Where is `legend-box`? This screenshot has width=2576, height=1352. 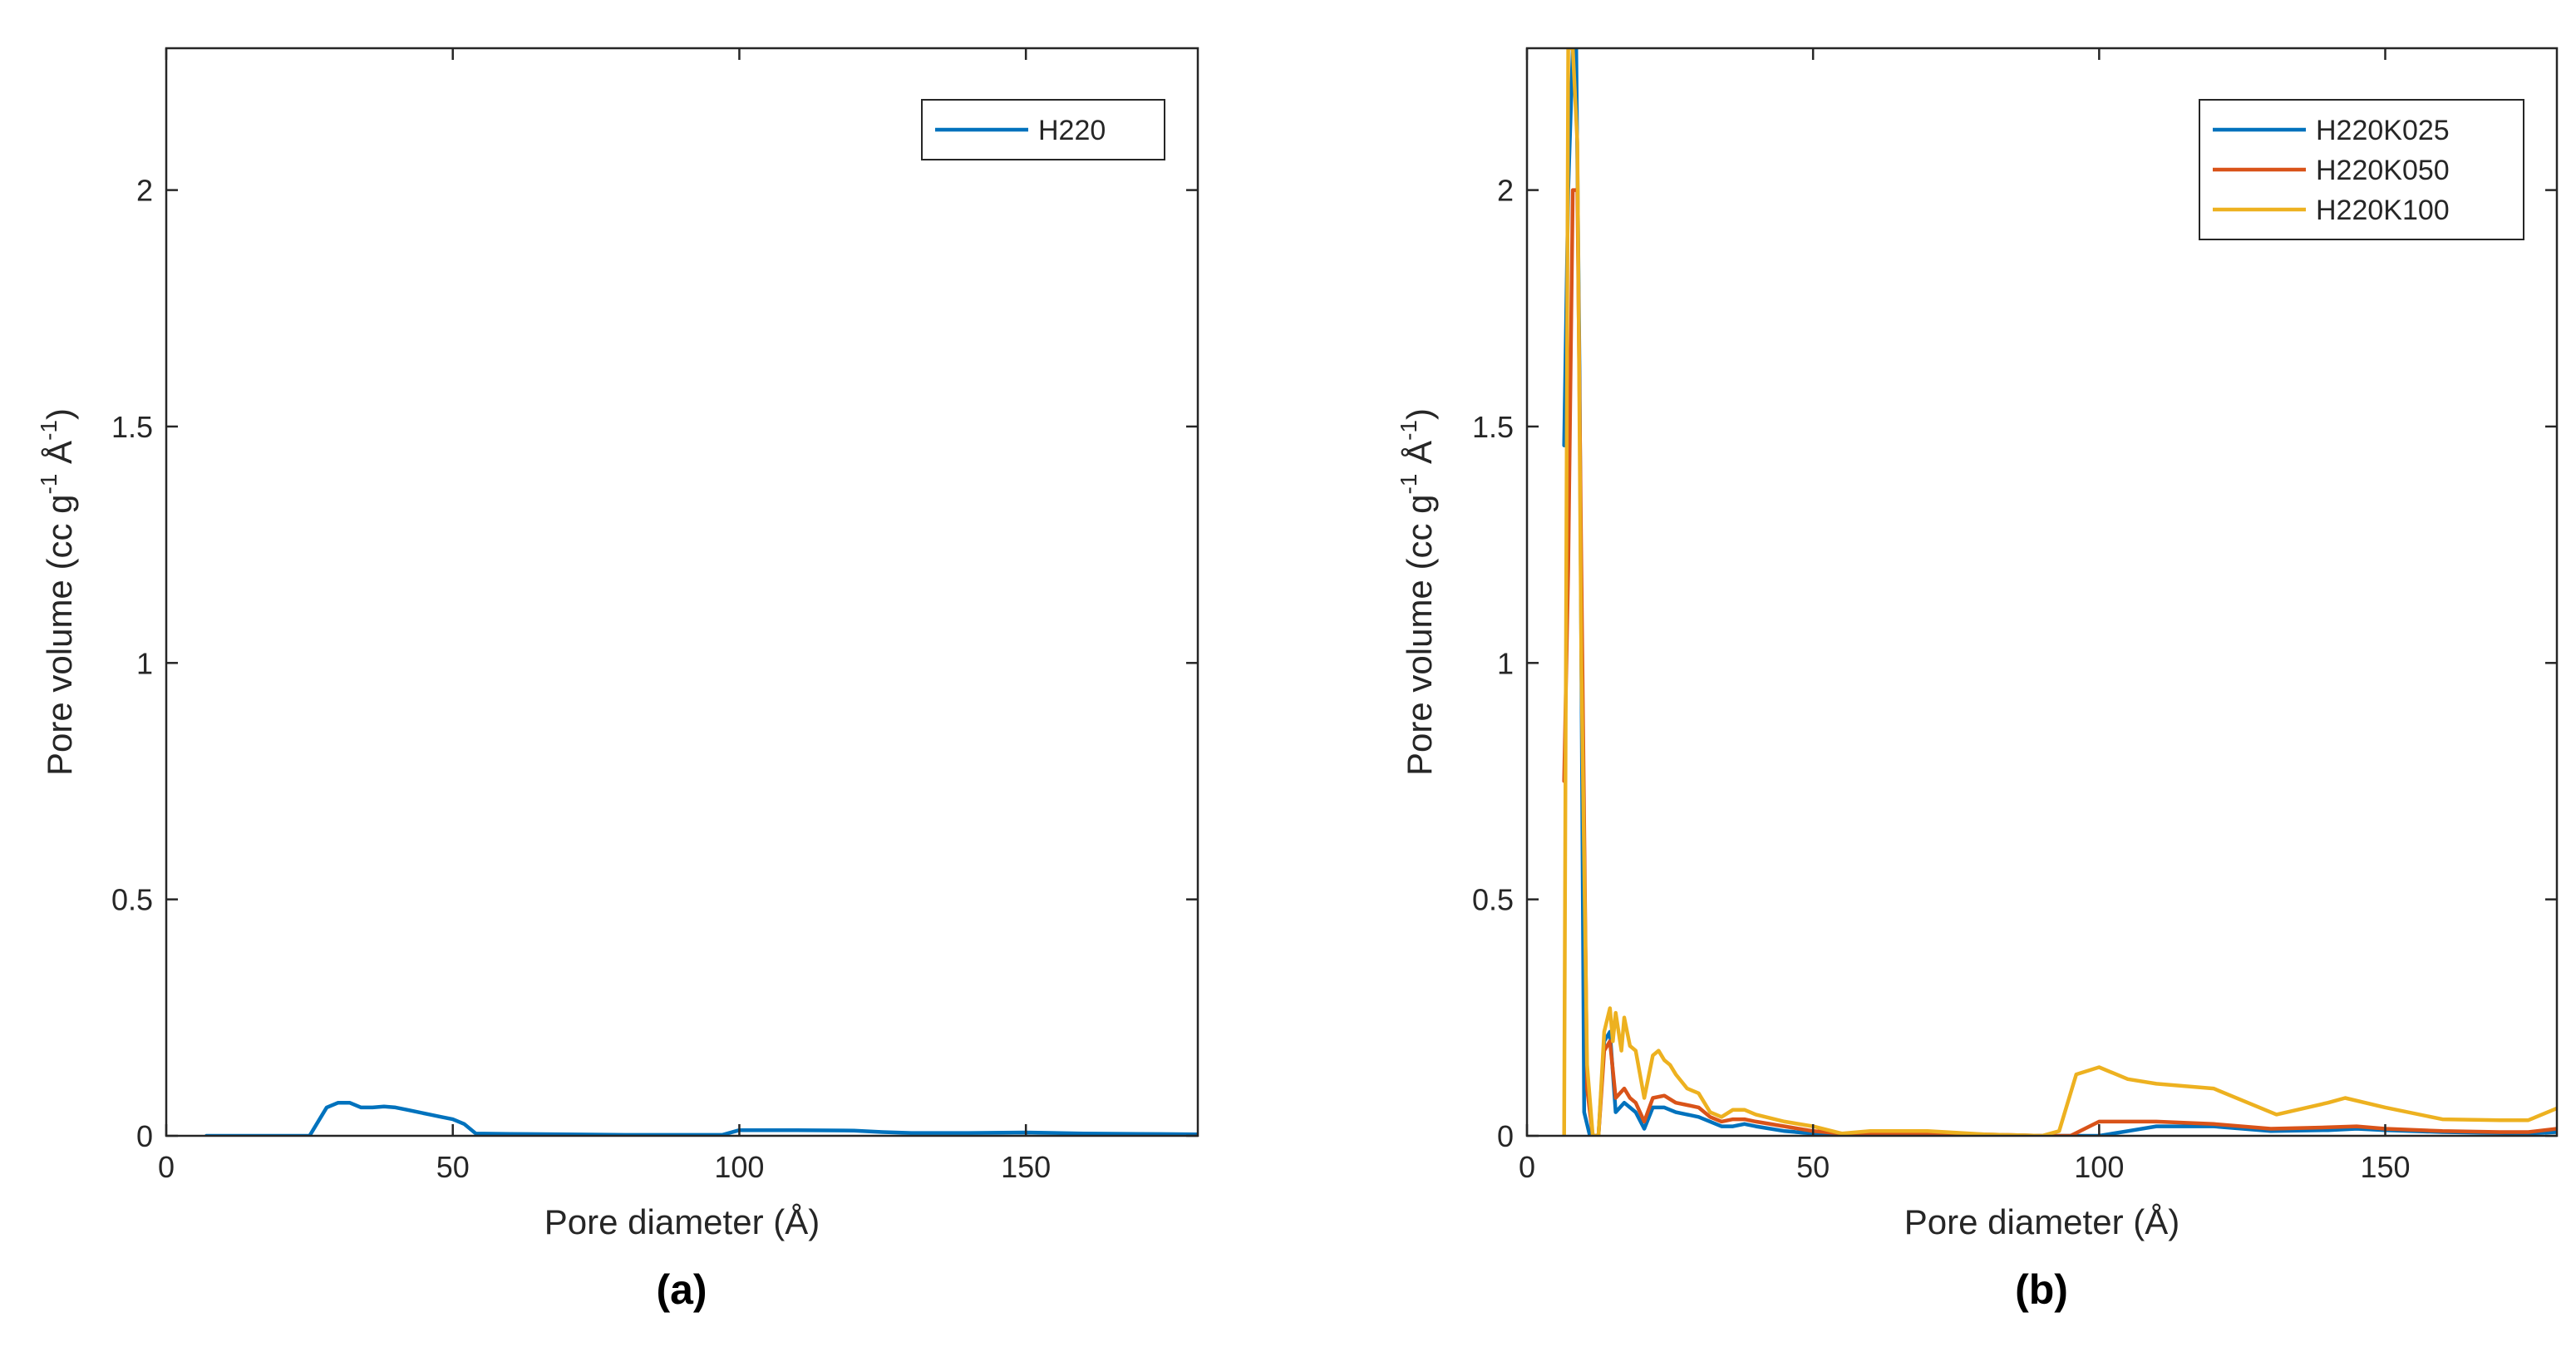
legend-box is located at coordinates (1043, 129).